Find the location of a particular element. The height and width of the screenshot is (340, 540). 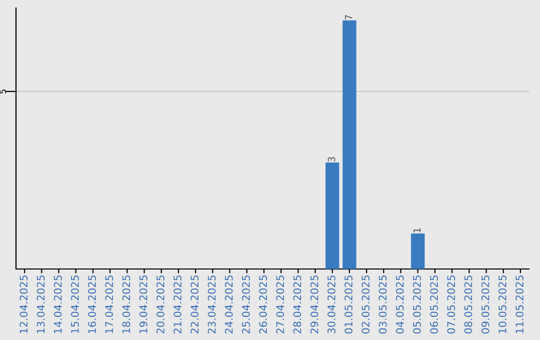

x-tick-label: 18.04.2025 is located at coordinates (126, 304).